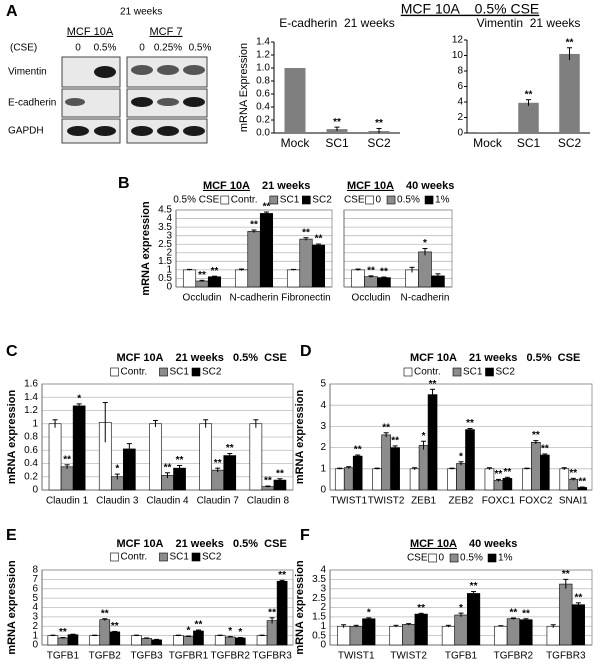 The image size is (600, 664). I want to click on y-tick-label: 12, so click(458, 40).